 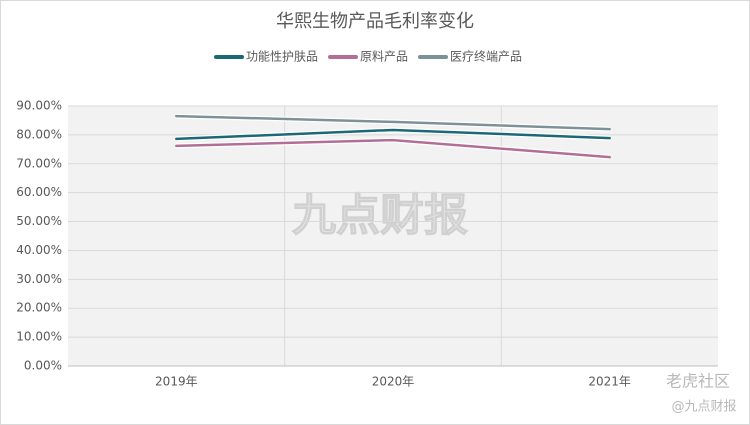 I want to click on y-tick-label: 50.00%, so click(x=39, y=221).